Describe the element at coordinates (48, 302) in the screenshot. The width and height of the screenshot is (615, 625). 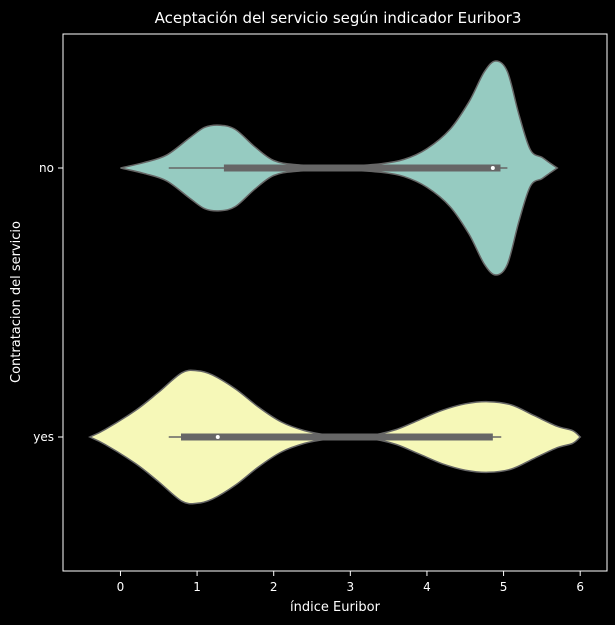
I see `y-axis: no yes` at that location.